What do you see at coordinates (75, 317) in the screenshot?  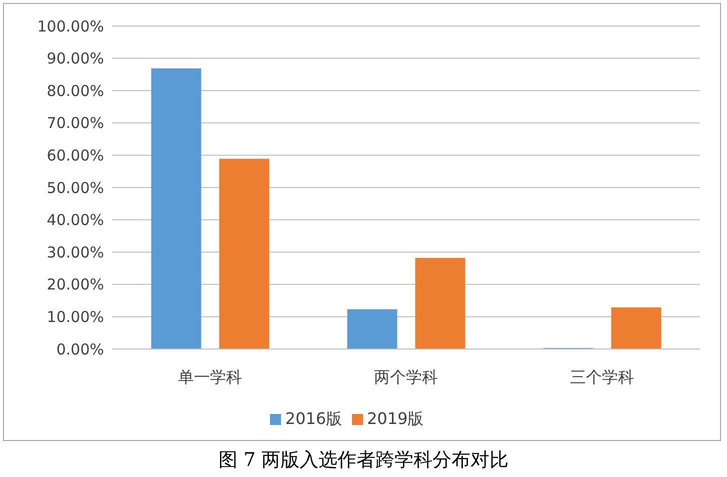 I see `y-tick-label: 10.00%` at bounding box center [75, 317].